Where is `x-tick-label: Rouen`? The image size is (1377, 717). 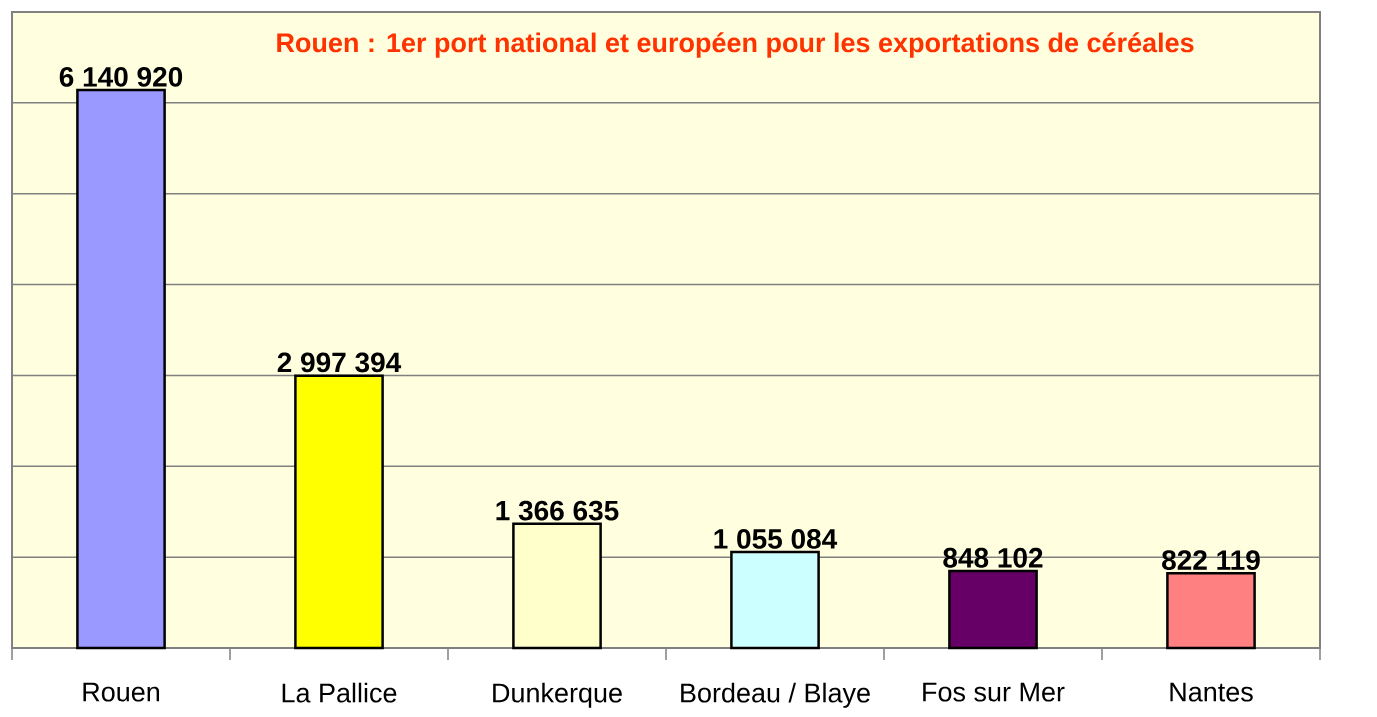 x-tick-label: Rouen is located at coordinates (121, 692).